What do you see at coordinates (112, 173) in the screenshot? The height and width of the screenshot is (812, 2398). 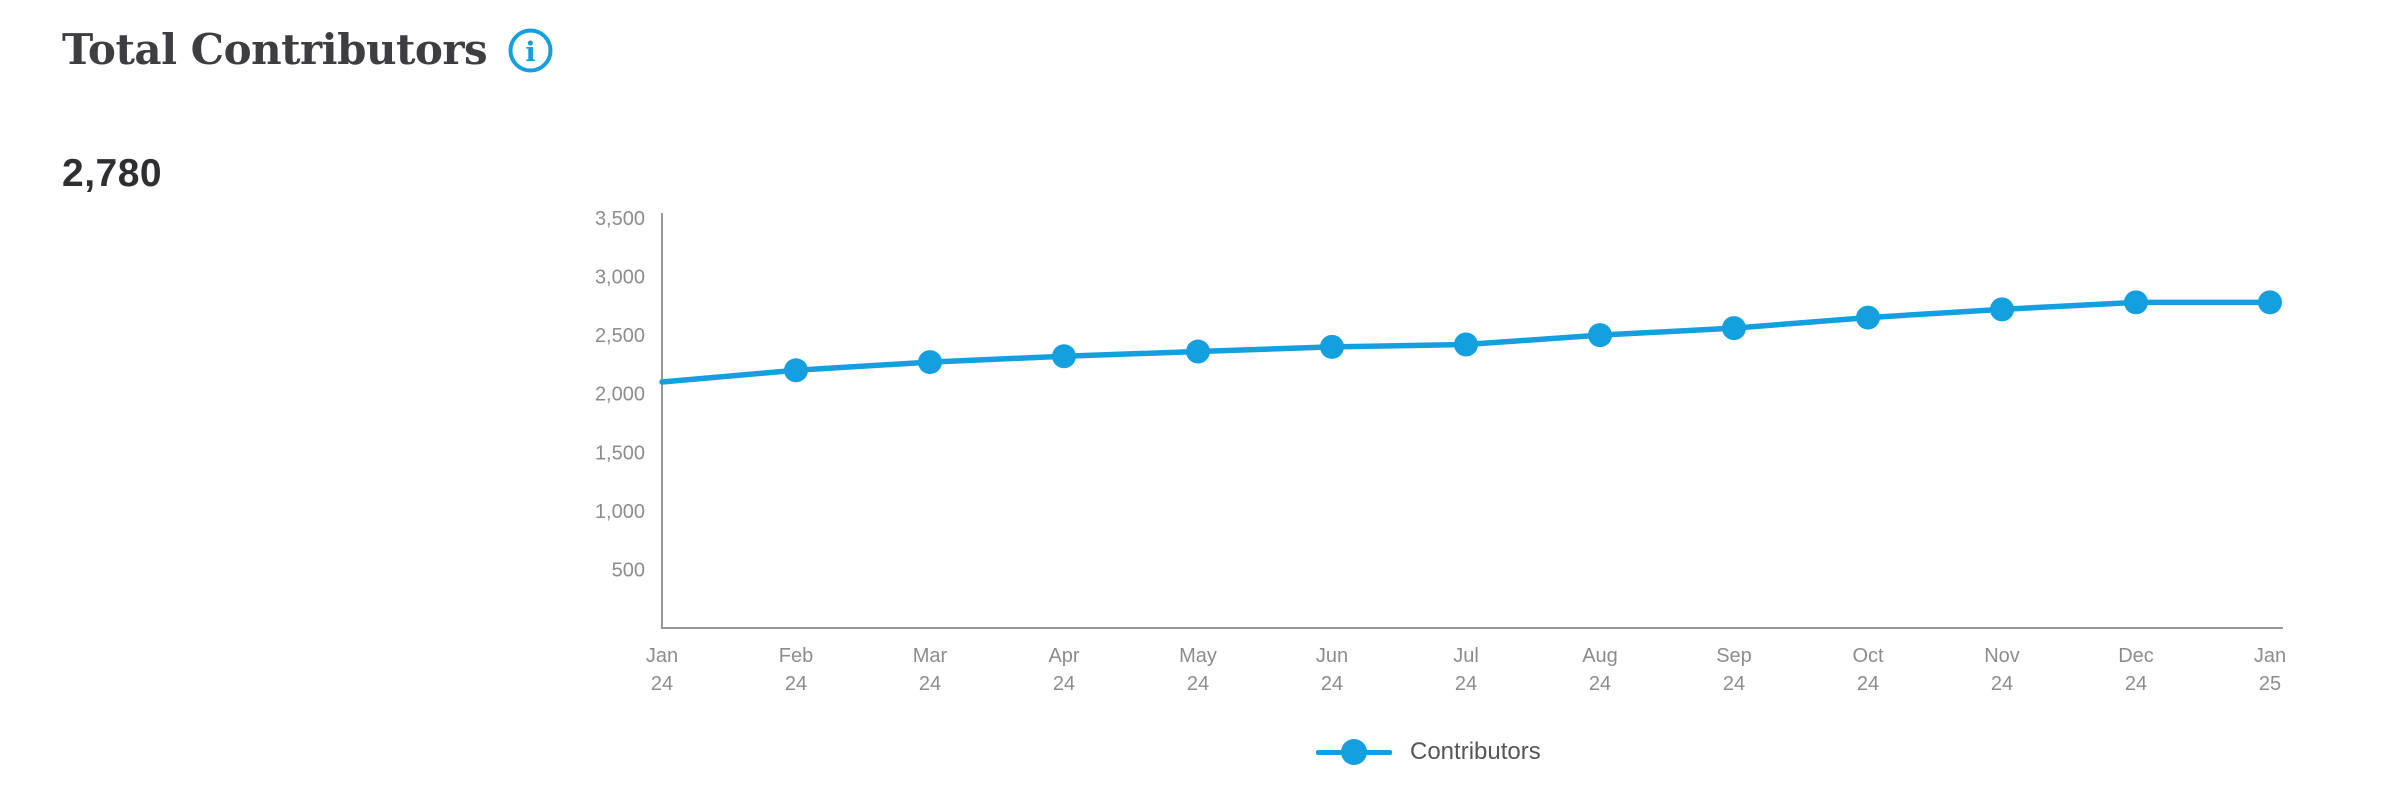 I see `metric-value: 2,780` at bounding box center [112, 173].